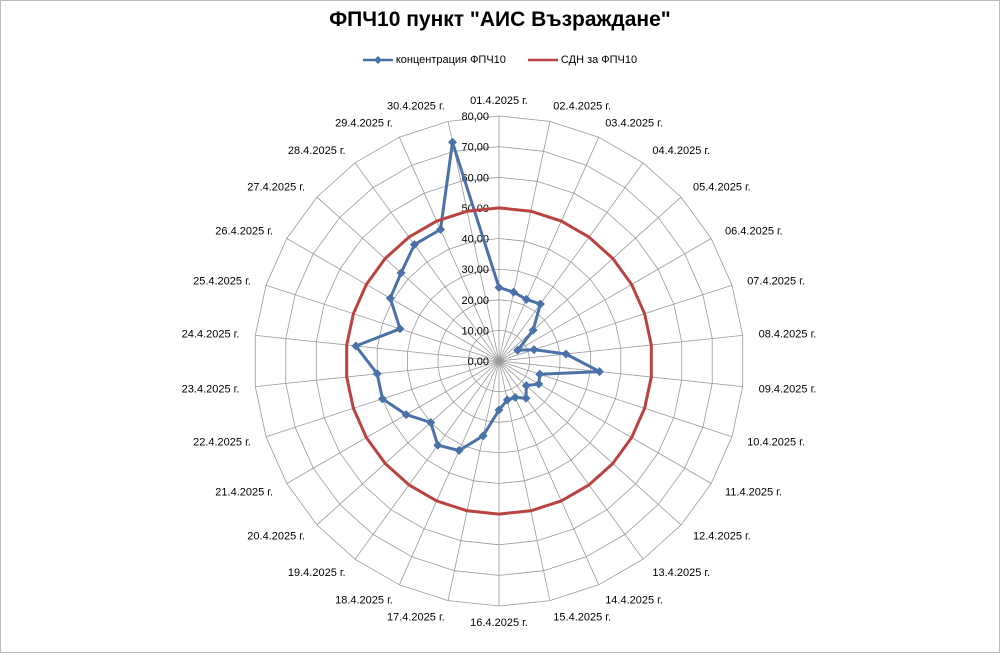  I want to click on radial-tick-label: 70,00, so click(475, 148).